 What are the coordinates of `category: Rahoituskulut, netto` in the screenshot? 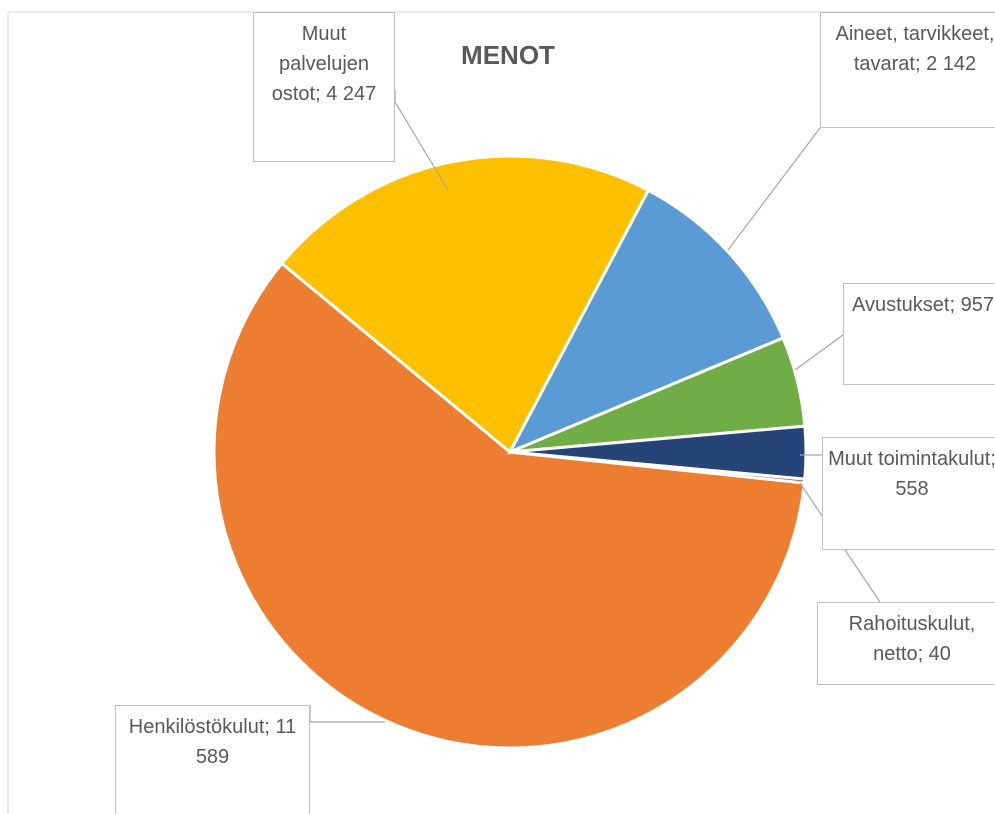 It's located at (912, 639).